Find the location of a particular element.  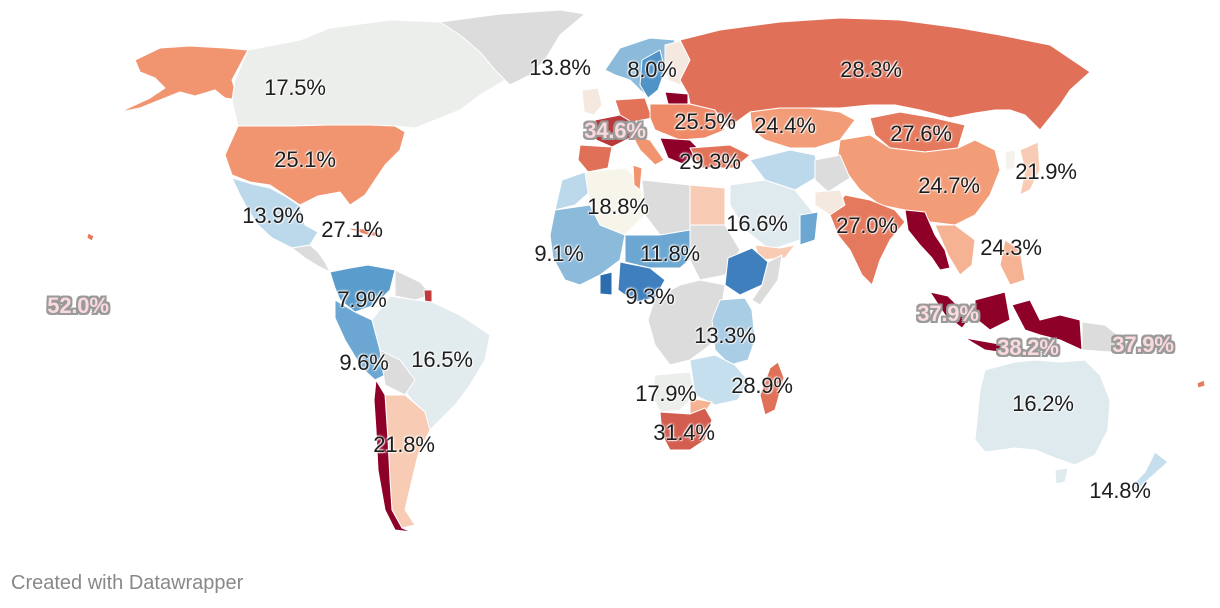

label-canada: 17.5% is located at coordinates (295, 87).